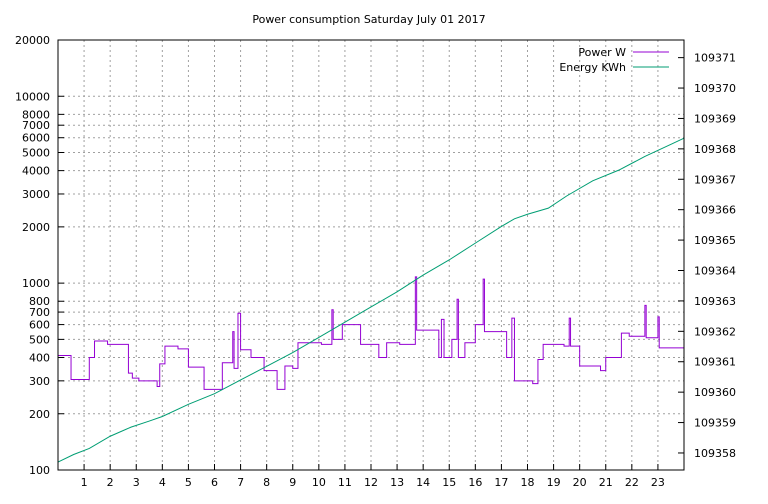 This screenshot has width=768, height=504. What do you see at coordinates (715, 118) in the screenshot?
I see `y2-tick-label: 109369` at bounding box center [715, 118].